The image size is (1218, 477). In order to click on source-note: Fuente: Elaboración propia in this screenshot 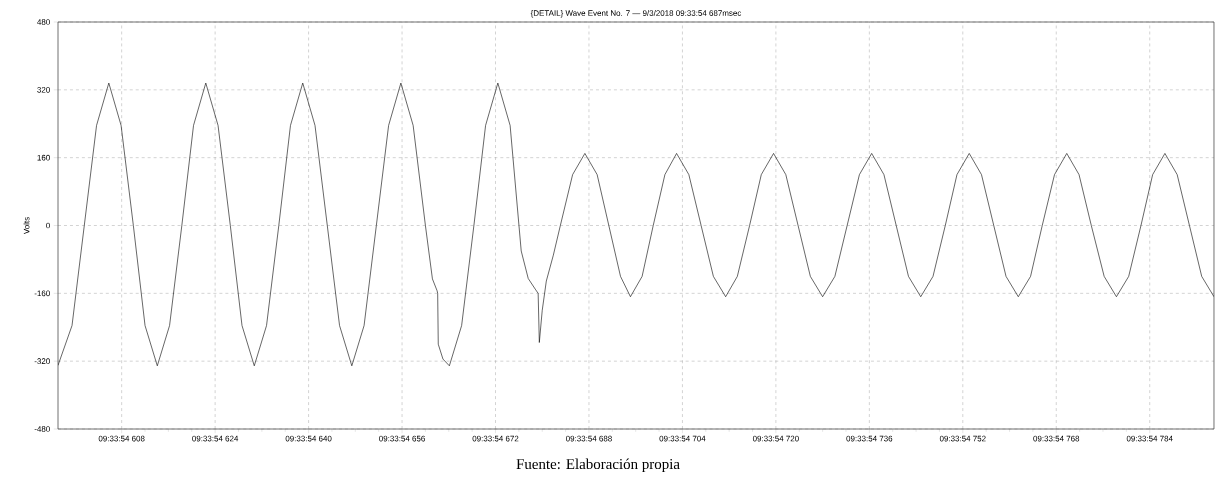, I will do `click(598, 465)`.